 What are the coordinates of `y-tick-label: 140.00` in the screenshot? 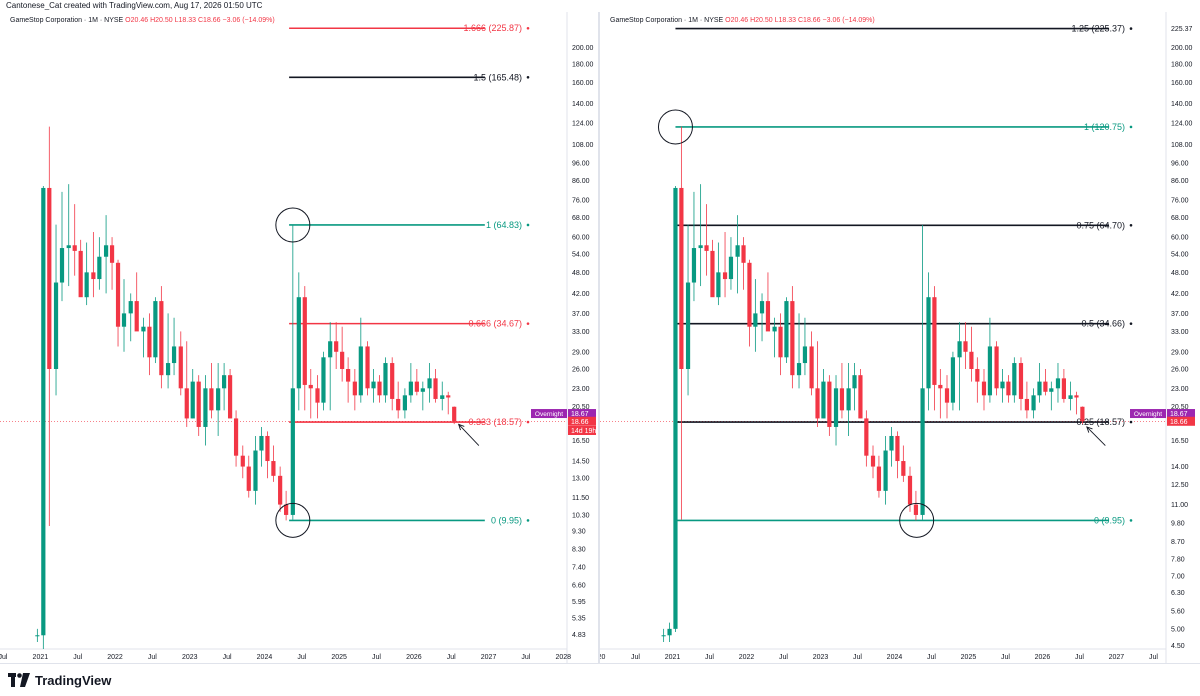 It's located at (583, 104).